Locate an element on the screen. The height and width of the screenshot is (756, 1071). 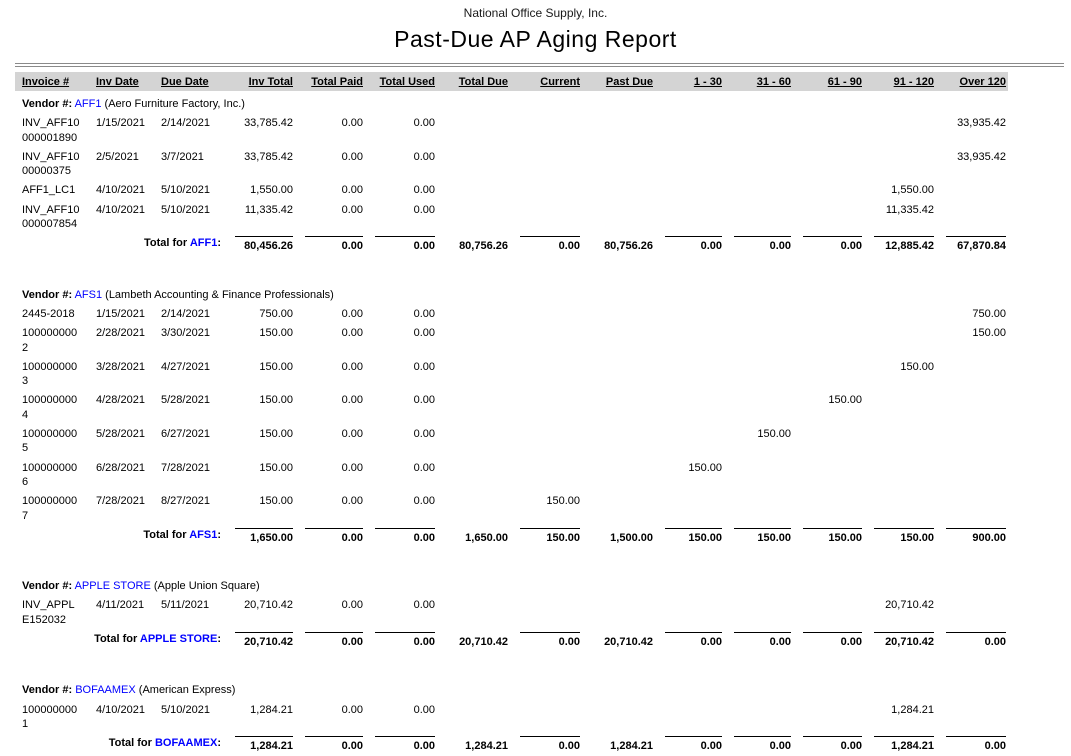
amount-cell: 33,785.42 is located at coordinates (268, 156).